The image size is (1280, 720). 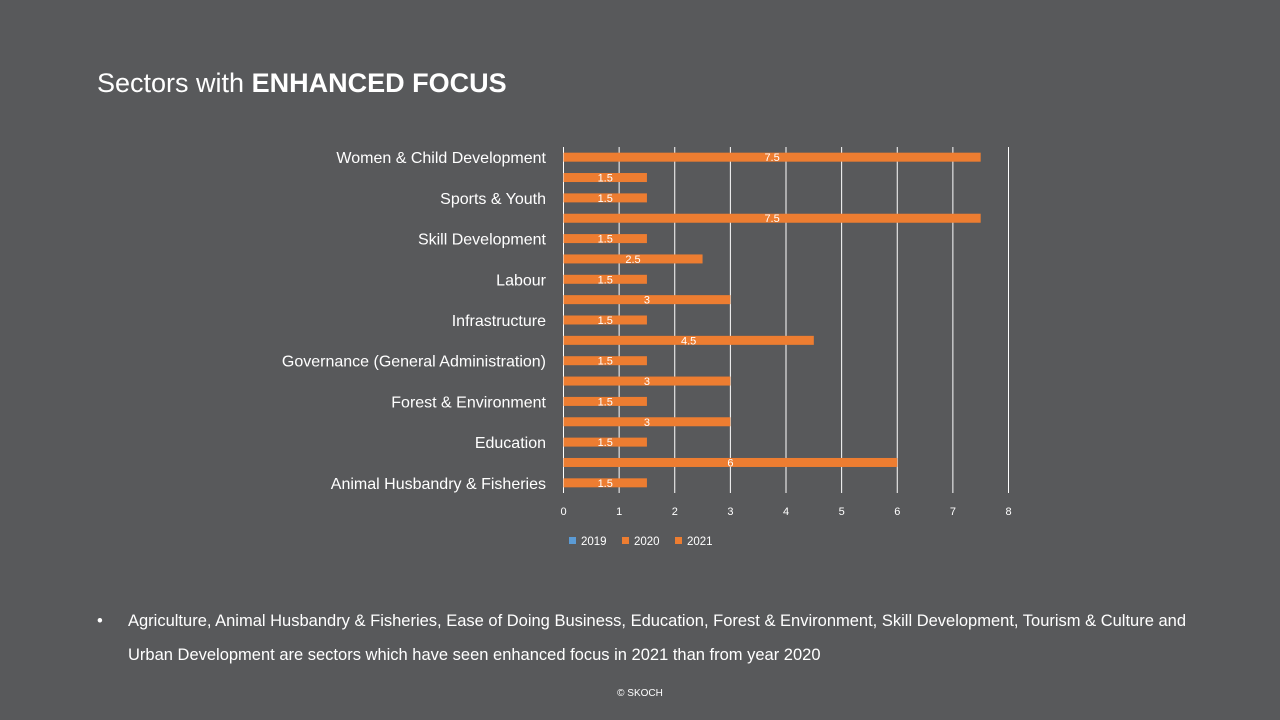 What do you see at coordinates (493, 199) in the screenshot?
I see `category-label: Sports & Youth` at bounding box center [493, 199].